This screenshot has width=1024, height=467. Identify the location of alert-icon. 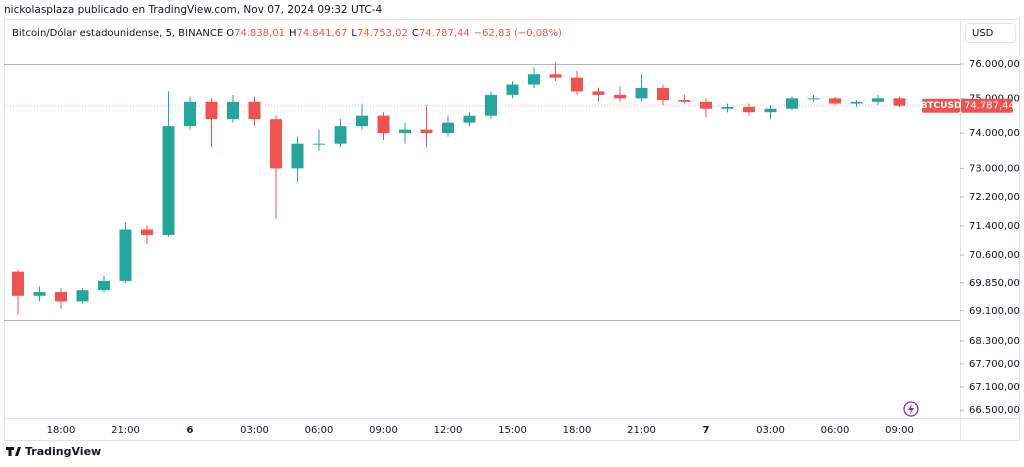
(911, 409).